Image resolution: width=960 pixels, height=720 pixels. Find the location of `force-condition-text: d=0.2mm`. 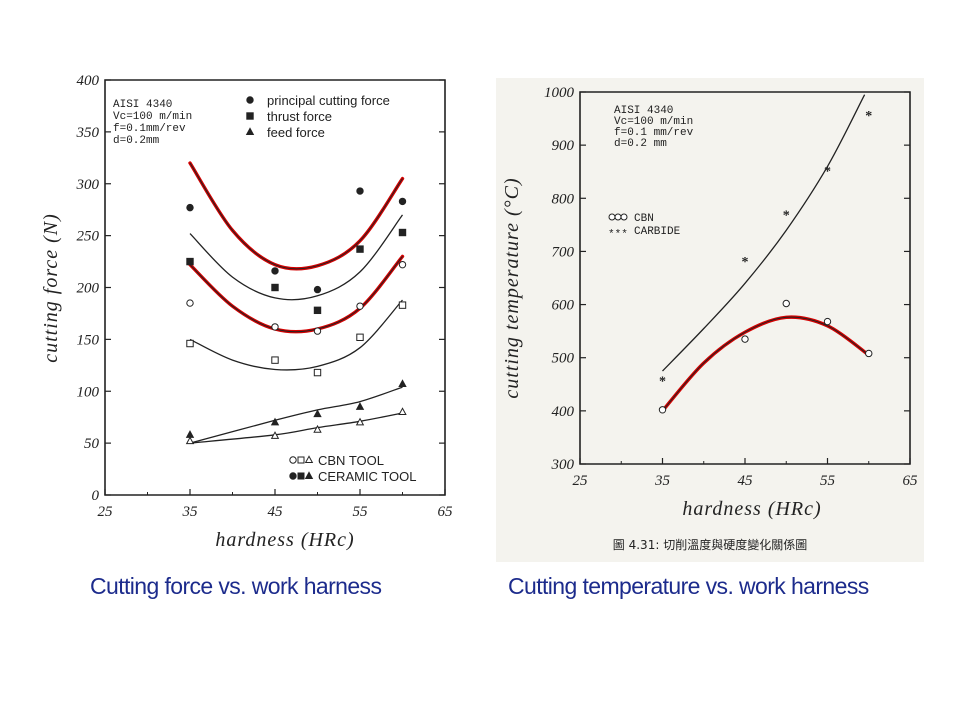

force-condition-text: d=0.2mm is located at coordinates (136, 141).